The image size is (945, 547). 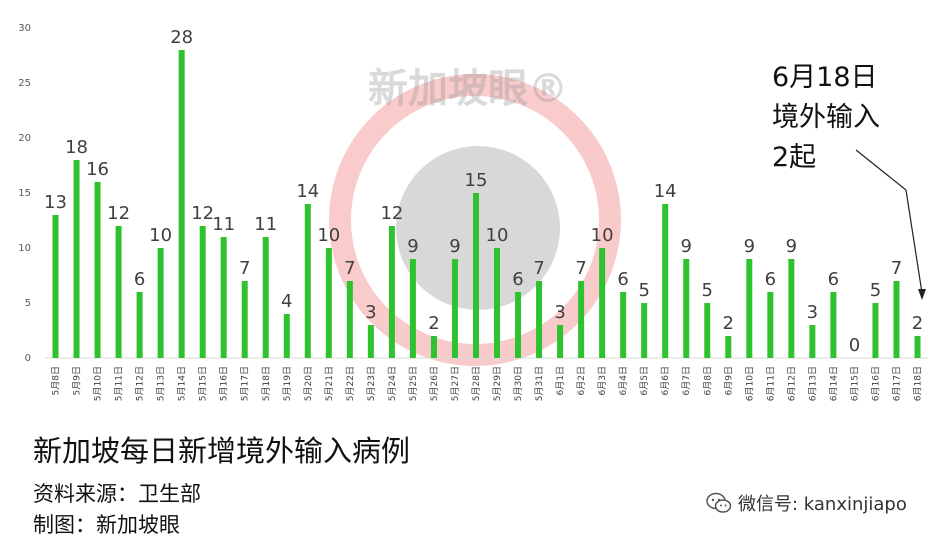 I want to click on x-tick-label: 5月25日, so click(x=413, y=383).